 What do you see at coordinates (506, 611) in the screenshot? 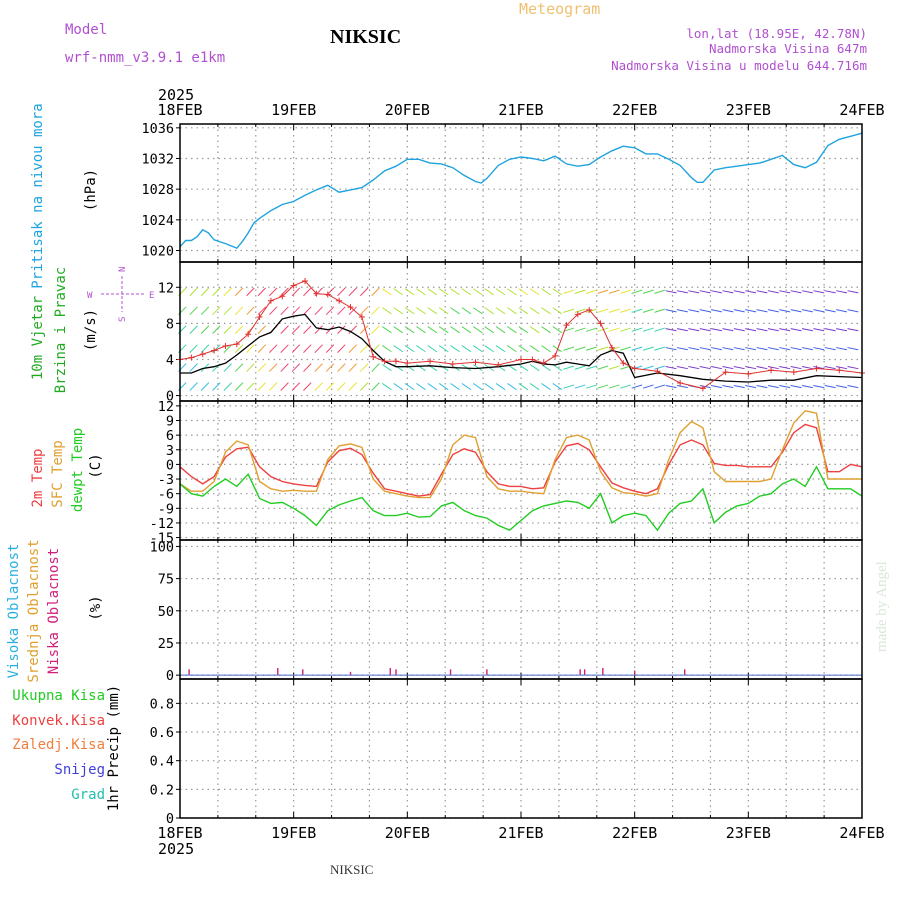
I see `clouds-panel: 0 25 50 75 100` at bounding box center [506, 611].